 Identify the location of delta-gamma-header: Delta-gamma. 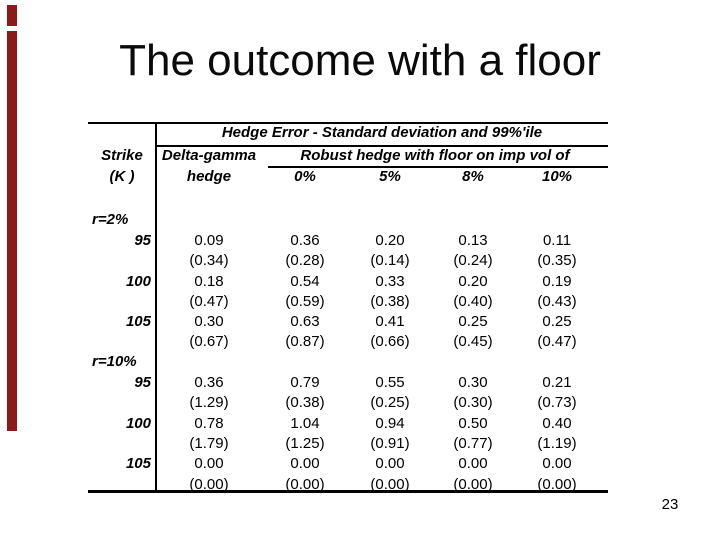
(209, 155).